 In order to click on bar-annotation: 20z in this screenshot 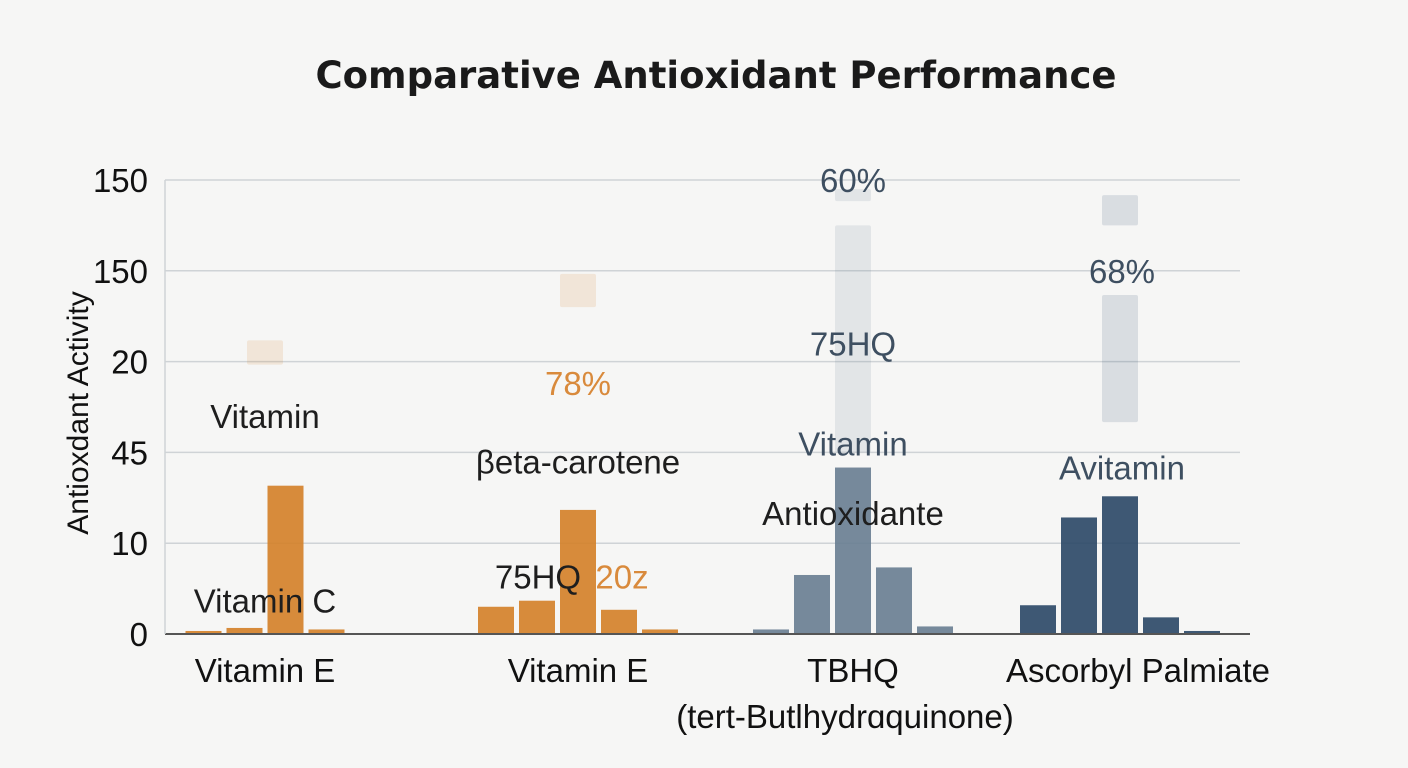, I will do `click(621, 576)`.